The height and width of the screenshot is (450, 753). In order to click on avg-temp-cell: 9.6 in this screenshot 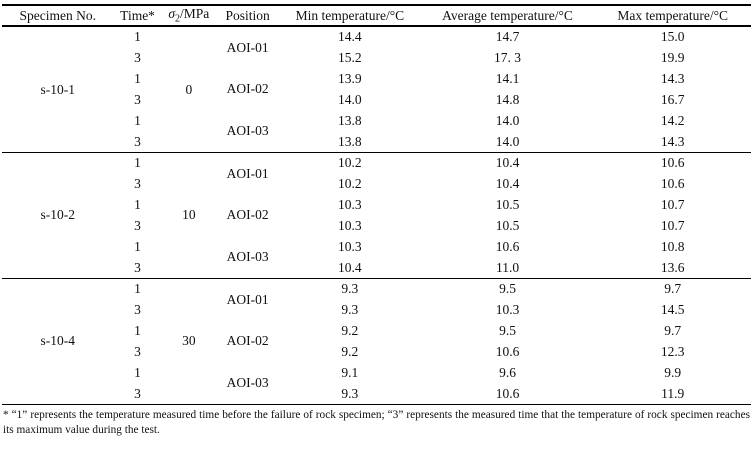, I will do `click(507, 372)`.